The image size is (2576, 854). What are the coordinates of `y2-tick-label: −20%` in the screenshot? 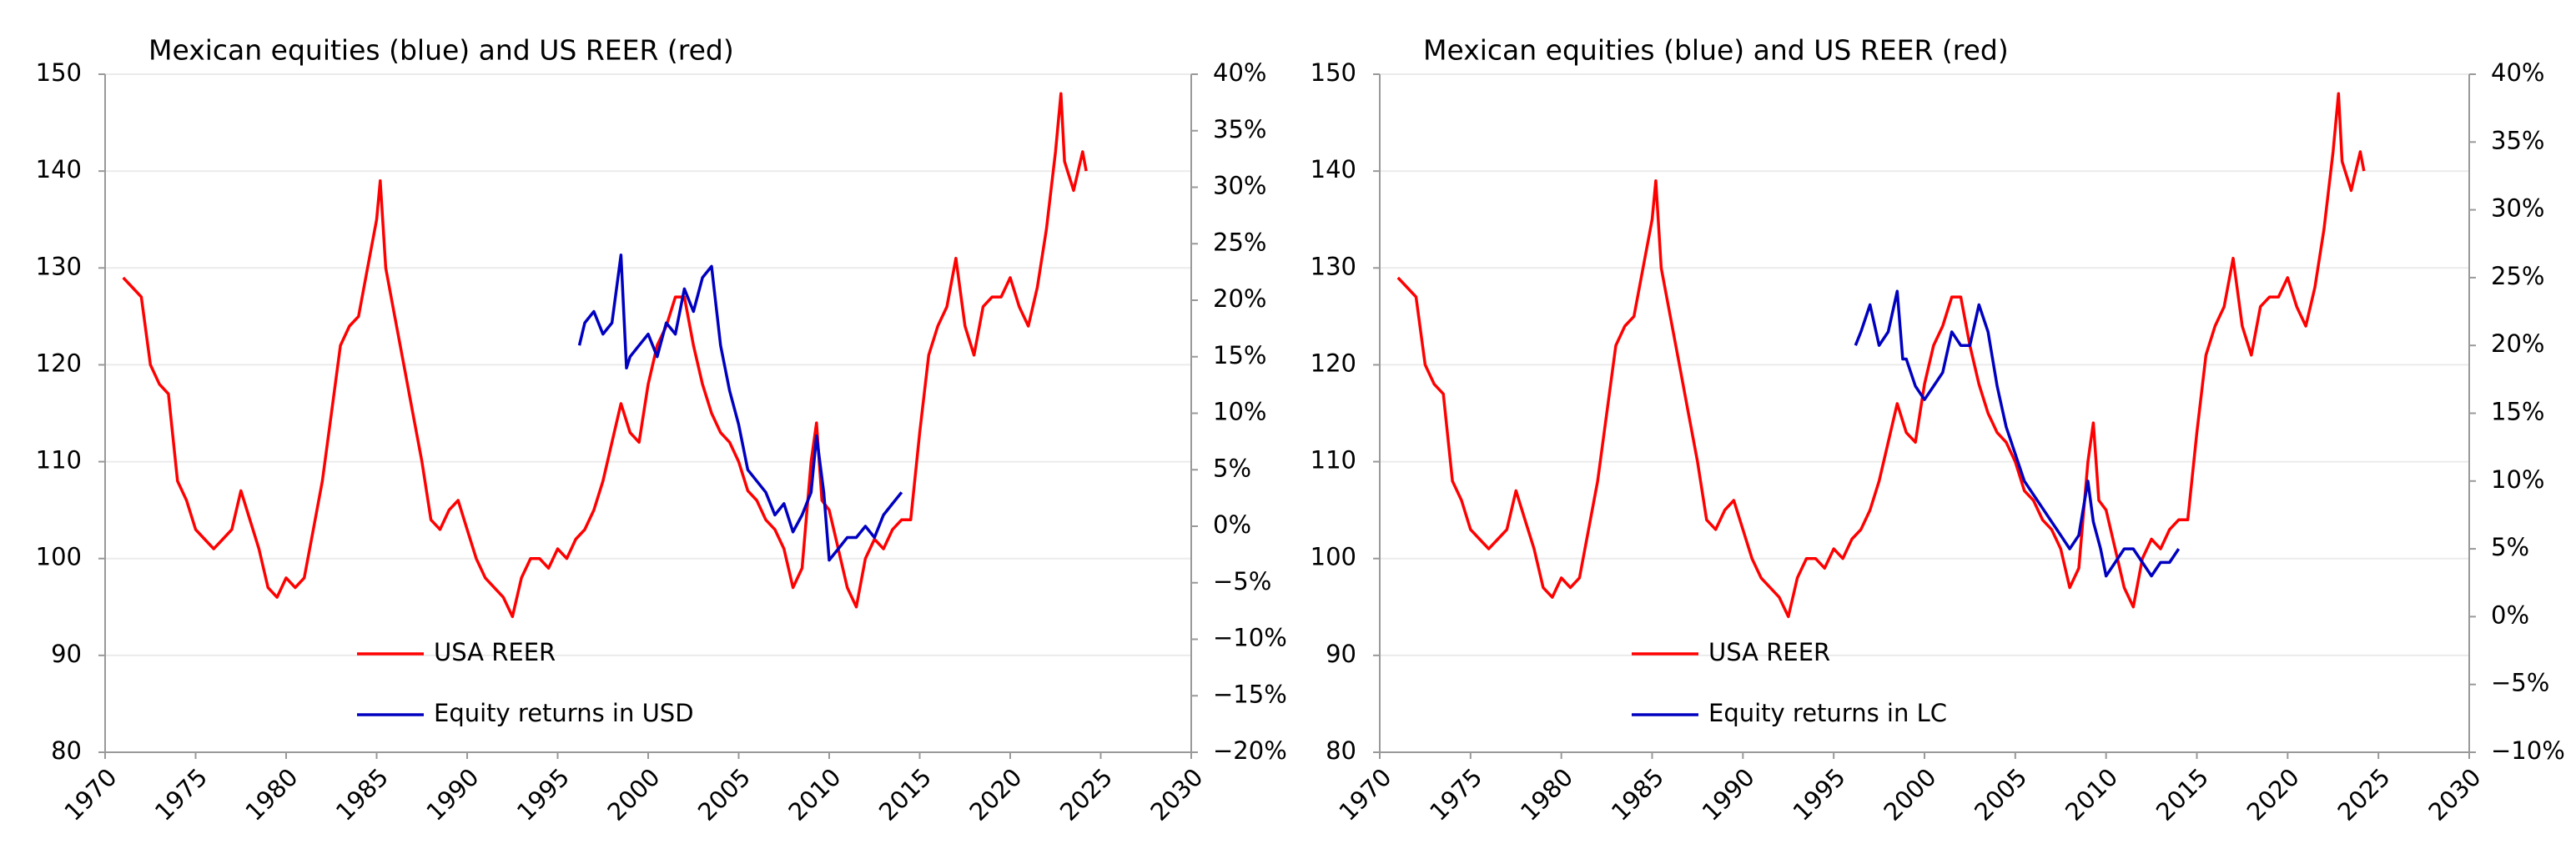 It's located at (1250, 750).